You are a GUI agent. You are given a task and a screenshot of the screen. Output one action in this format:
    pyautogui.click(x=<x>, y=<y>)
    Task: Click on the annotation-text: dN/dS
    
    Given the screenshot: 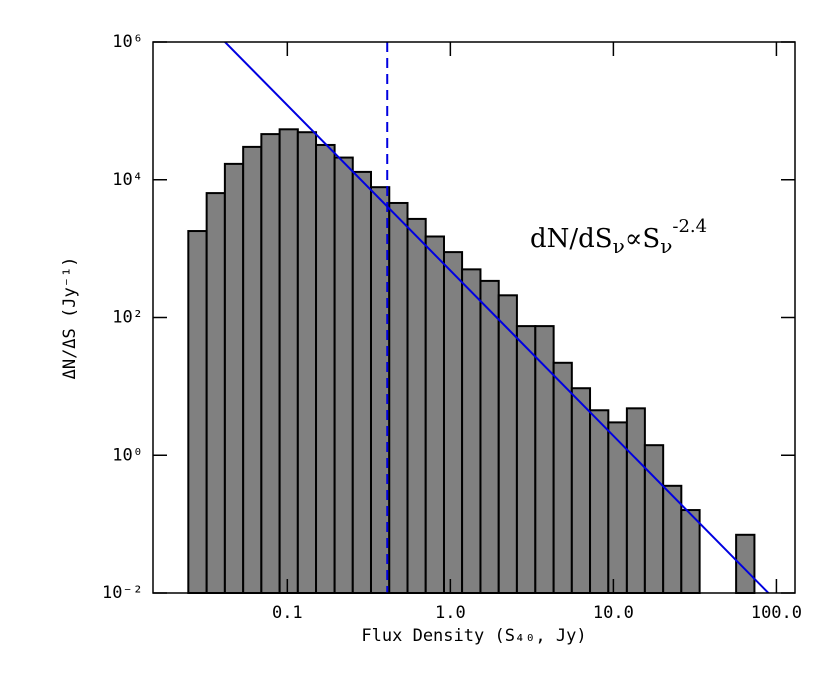 What is the action you would take?
    pyautogui.click(x=571, y=239)
    